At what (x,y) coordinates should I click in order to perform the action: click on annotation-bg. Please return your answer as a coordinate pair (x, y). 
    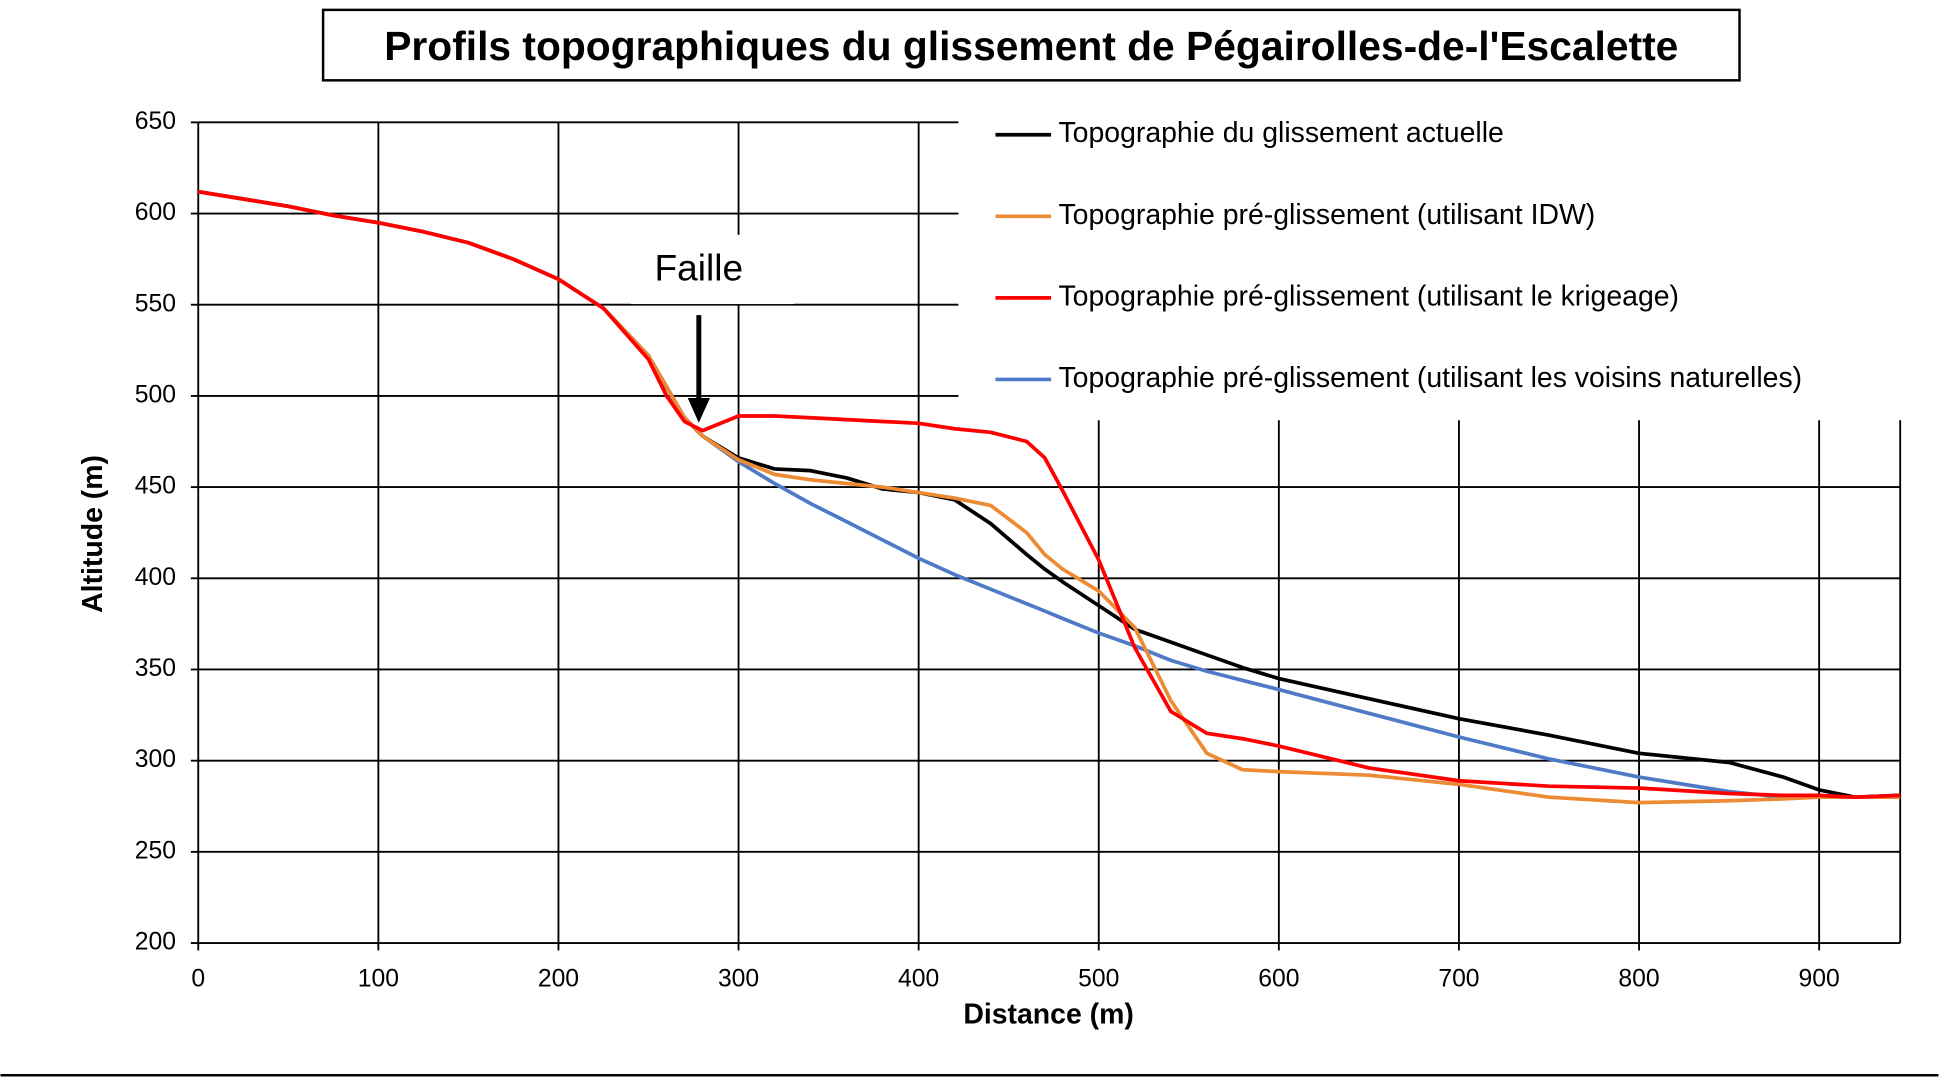
    Looking at the image, I should click on (712, 269).